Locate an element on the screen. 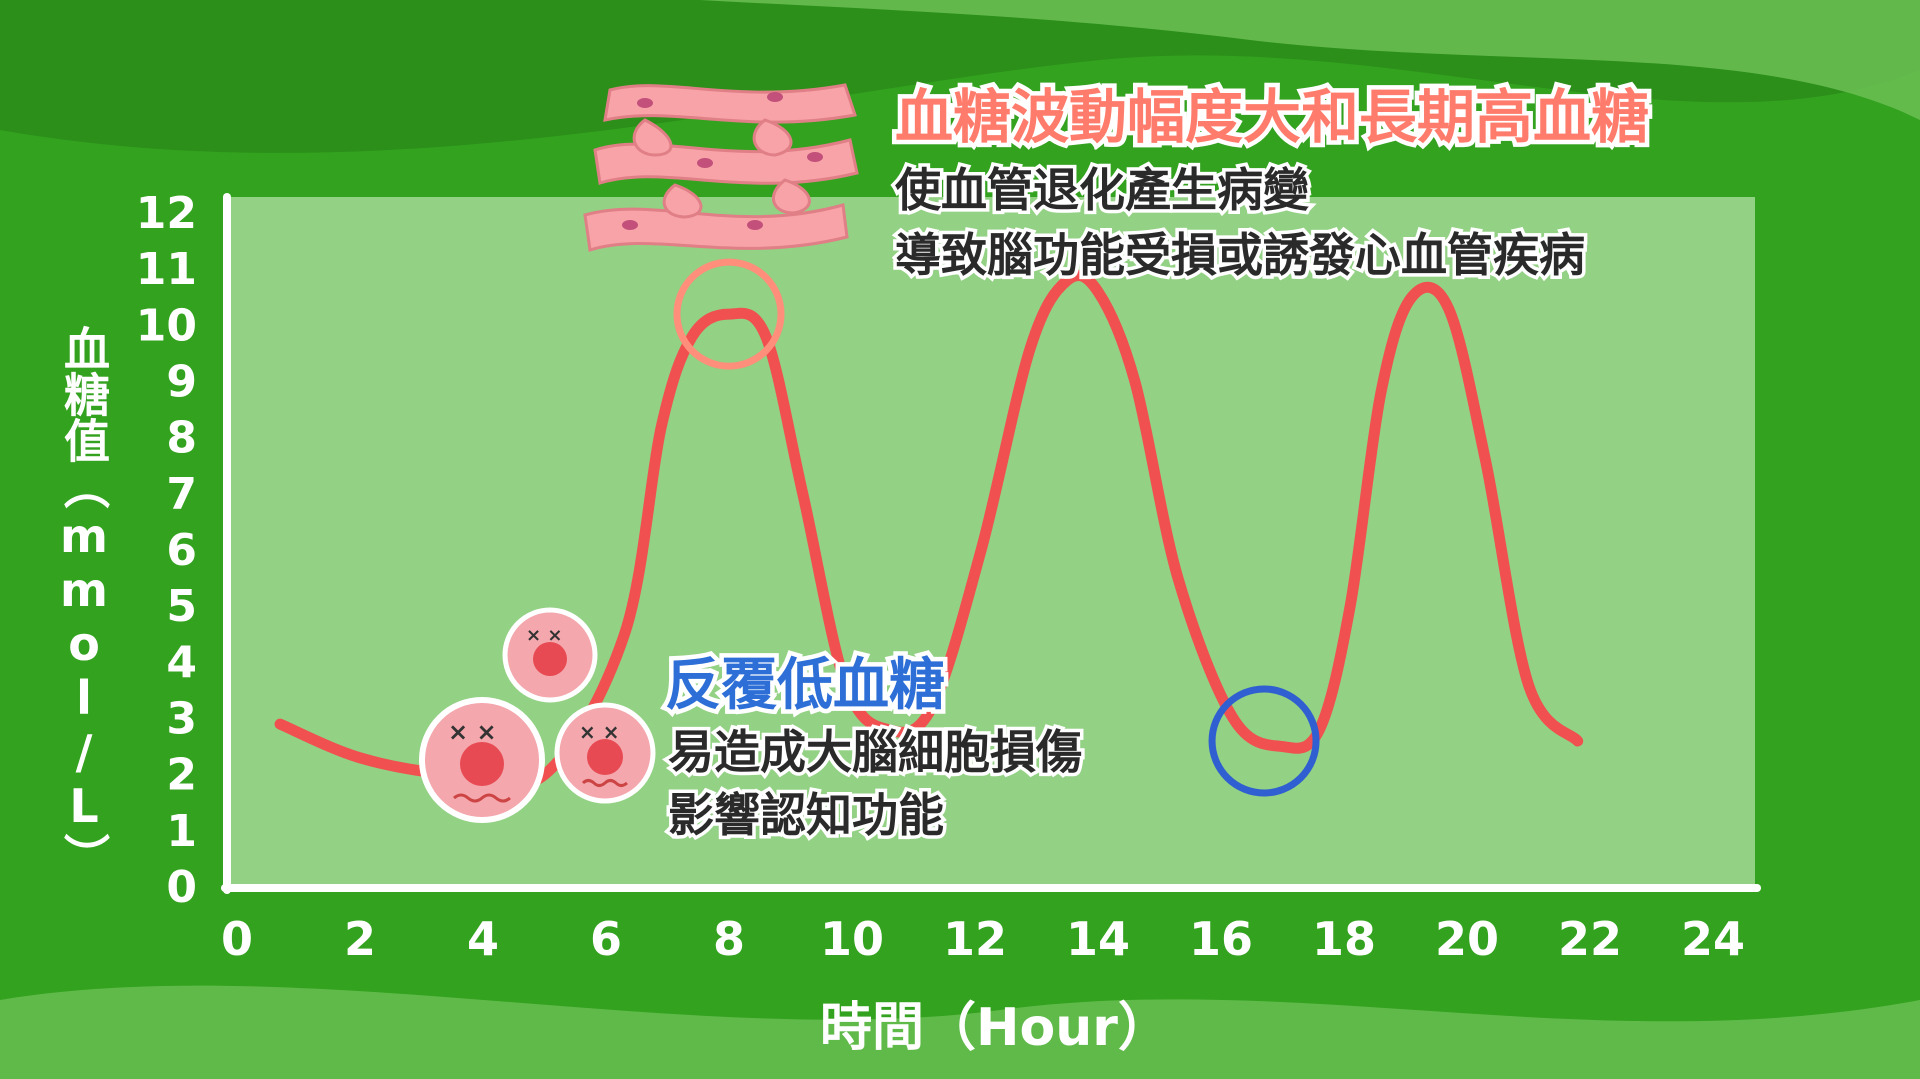 The width and height of the screenshot is (1920, 1079). y-tick-label: 5 is located at coordinates (181, 606).